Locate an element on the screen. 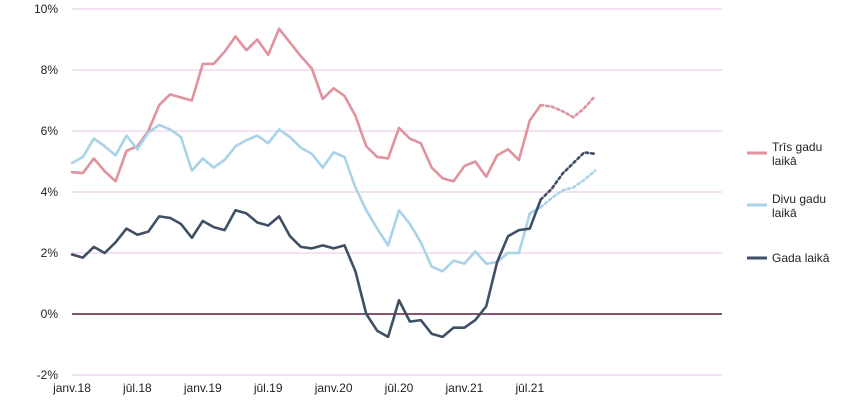 This screenshot has height=409, width=842. x-tick-label: janv.20 is located at coordinates (333, 388).